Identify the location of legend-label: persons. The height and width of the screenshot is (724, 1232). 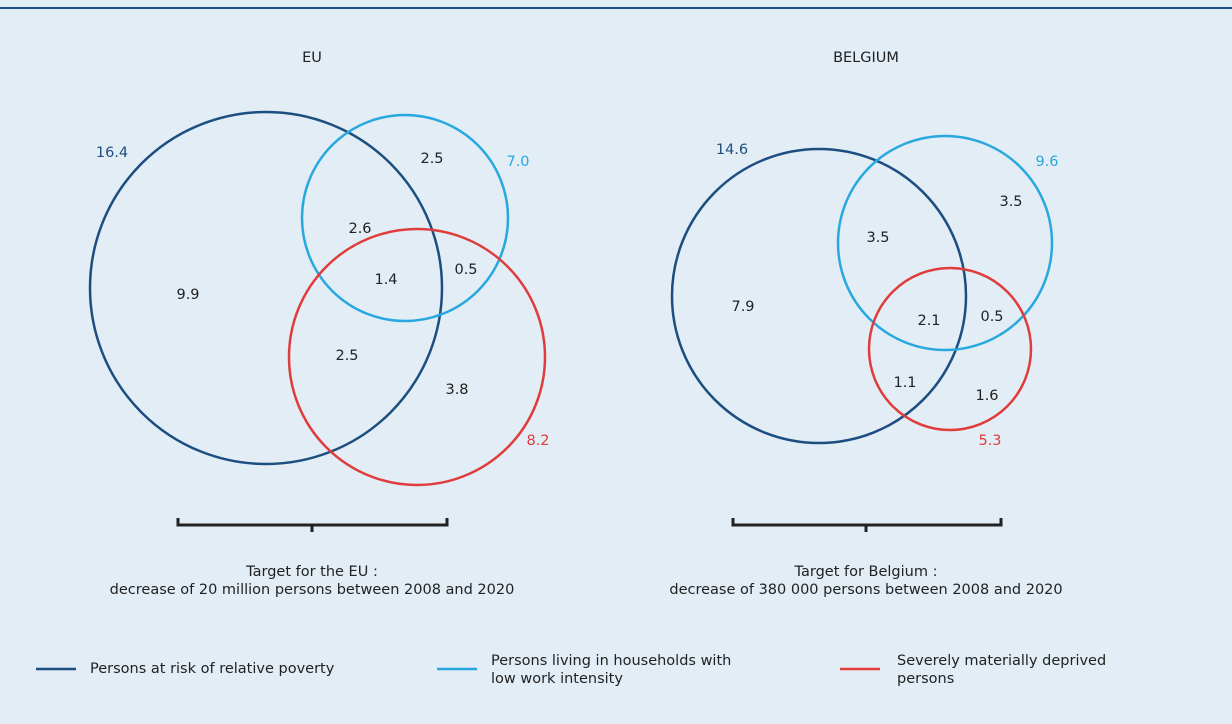
(925, 679).